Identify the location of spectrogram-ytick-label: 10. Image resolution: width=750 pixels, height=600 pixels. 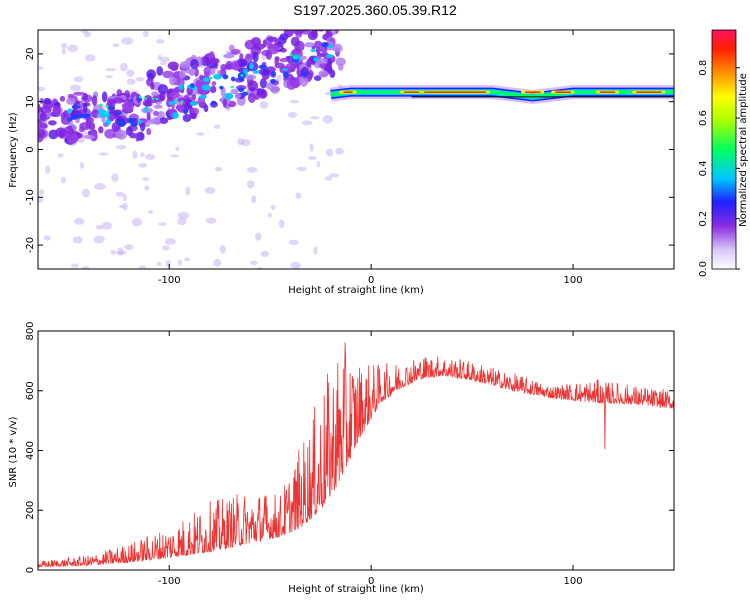
(30, 101).